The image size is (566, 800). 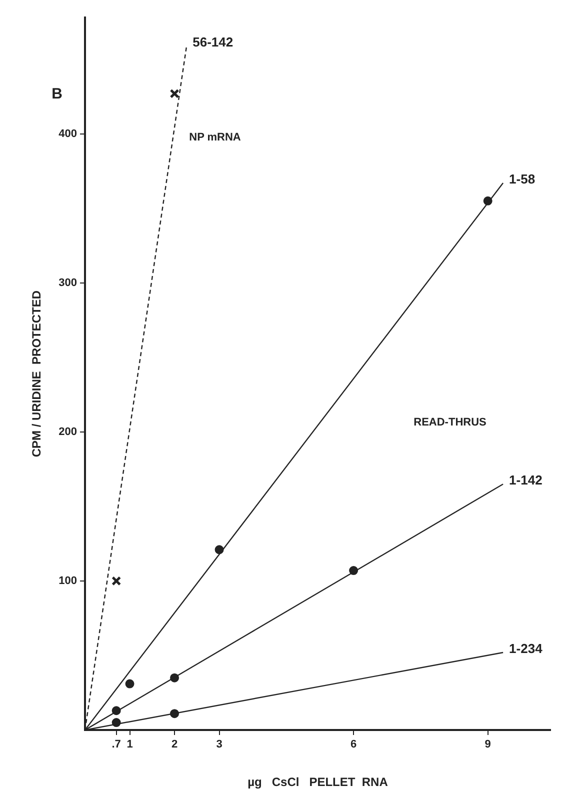 I want to click on x-tick-label: 2, so click(x=174, y=744).